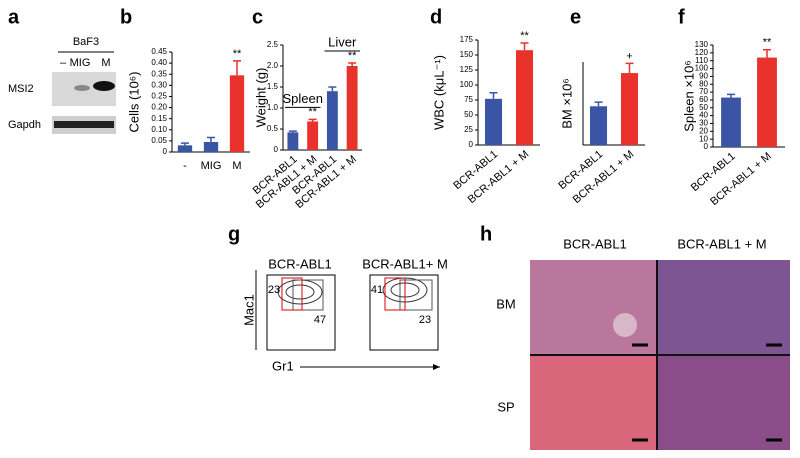  What do you see at coordinates (21, 89) in the screenshot?
I see `row-label: MSI2` at bounding box center [21, 89].